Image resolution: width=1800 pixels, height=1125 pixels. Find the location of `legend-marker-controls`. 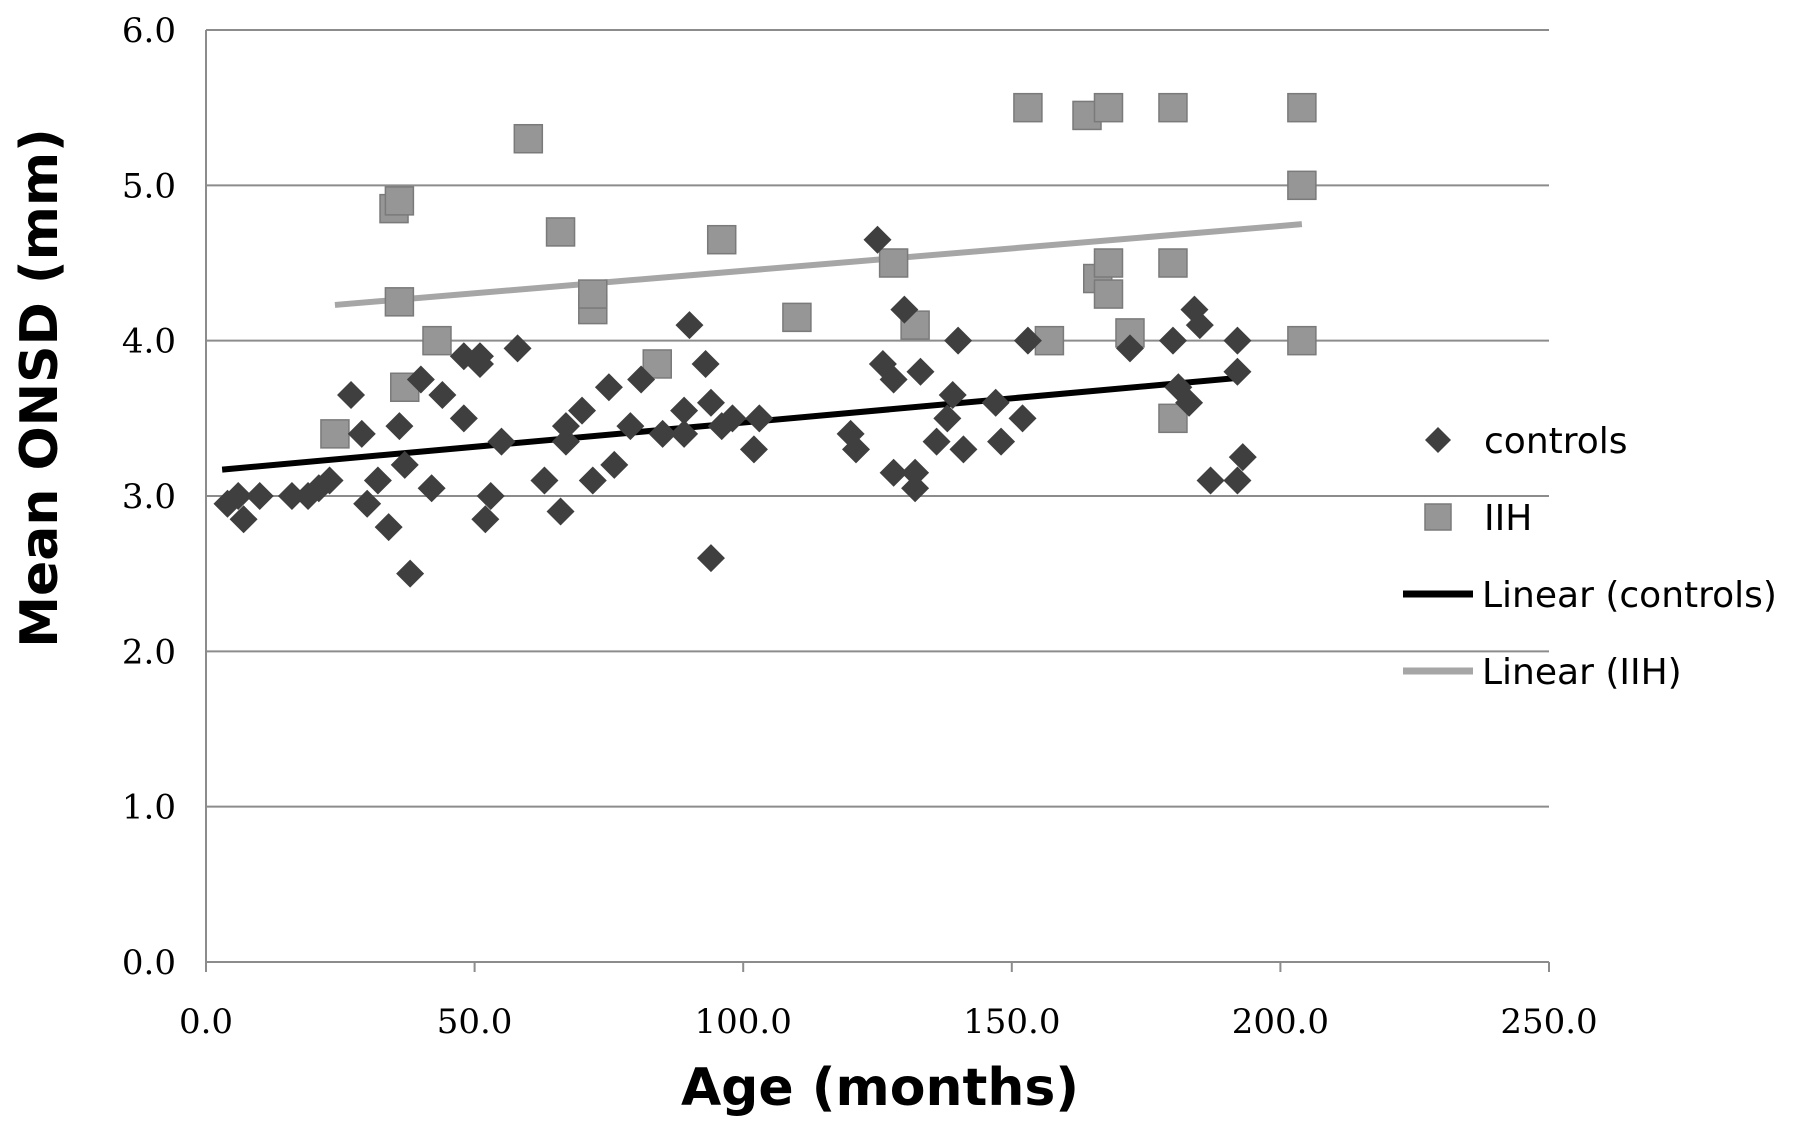

legend-marker-controls is located at coordinates (1438, 440).